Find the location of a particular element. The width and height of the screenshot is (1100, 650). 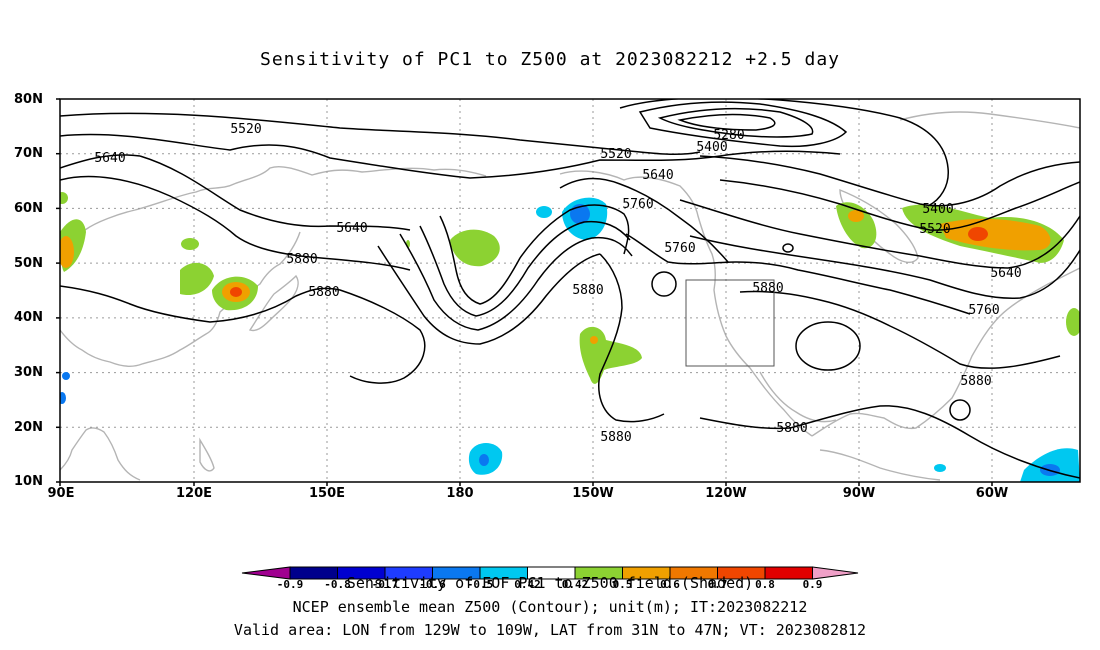

lon-label-150e: 150E is located at coordinates (327, 493).